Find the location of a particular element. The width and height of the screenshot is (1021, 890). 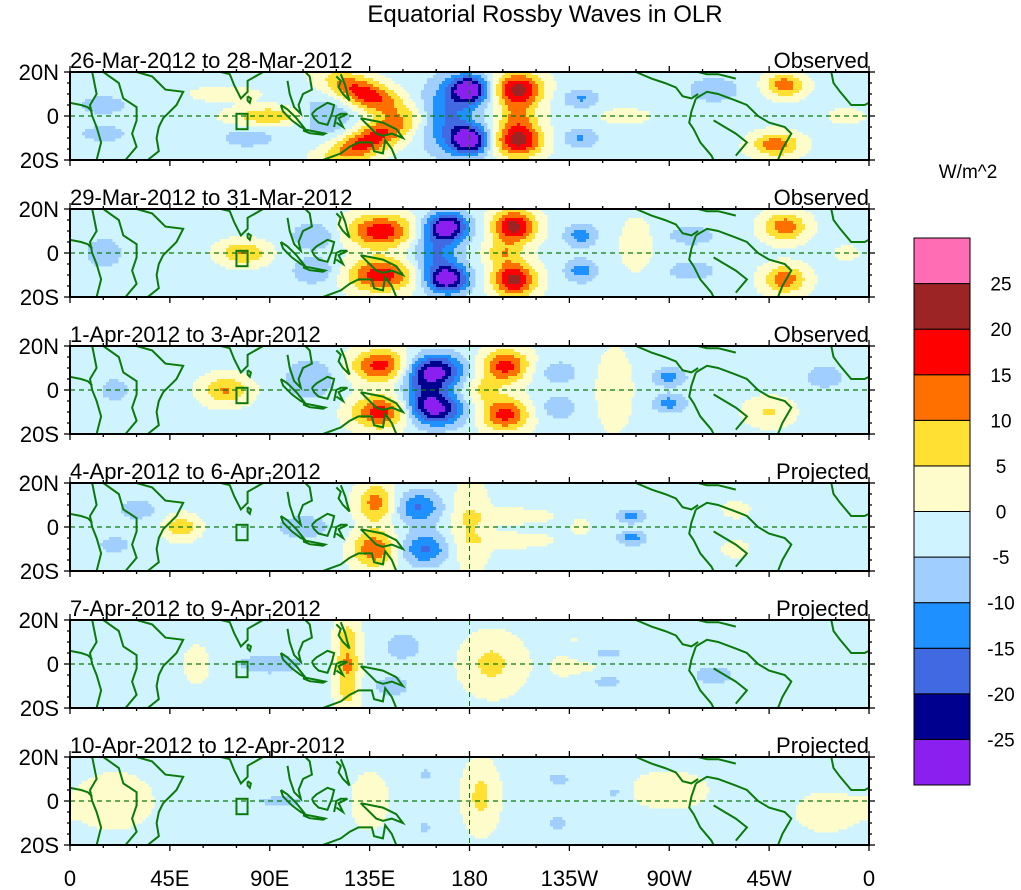

colorbar-level-label: 10 is located at coordinates (1000, 421).